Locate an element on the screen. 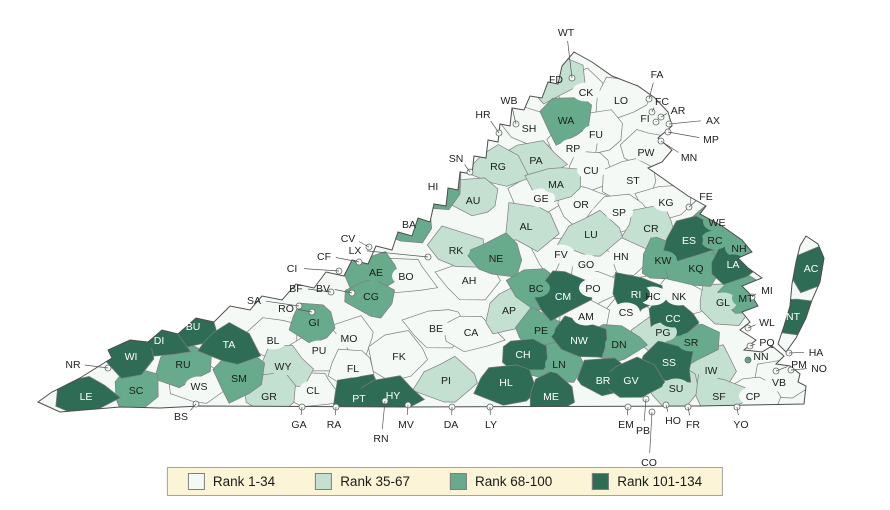  county-core-KG is located at coordinates (666, 202).